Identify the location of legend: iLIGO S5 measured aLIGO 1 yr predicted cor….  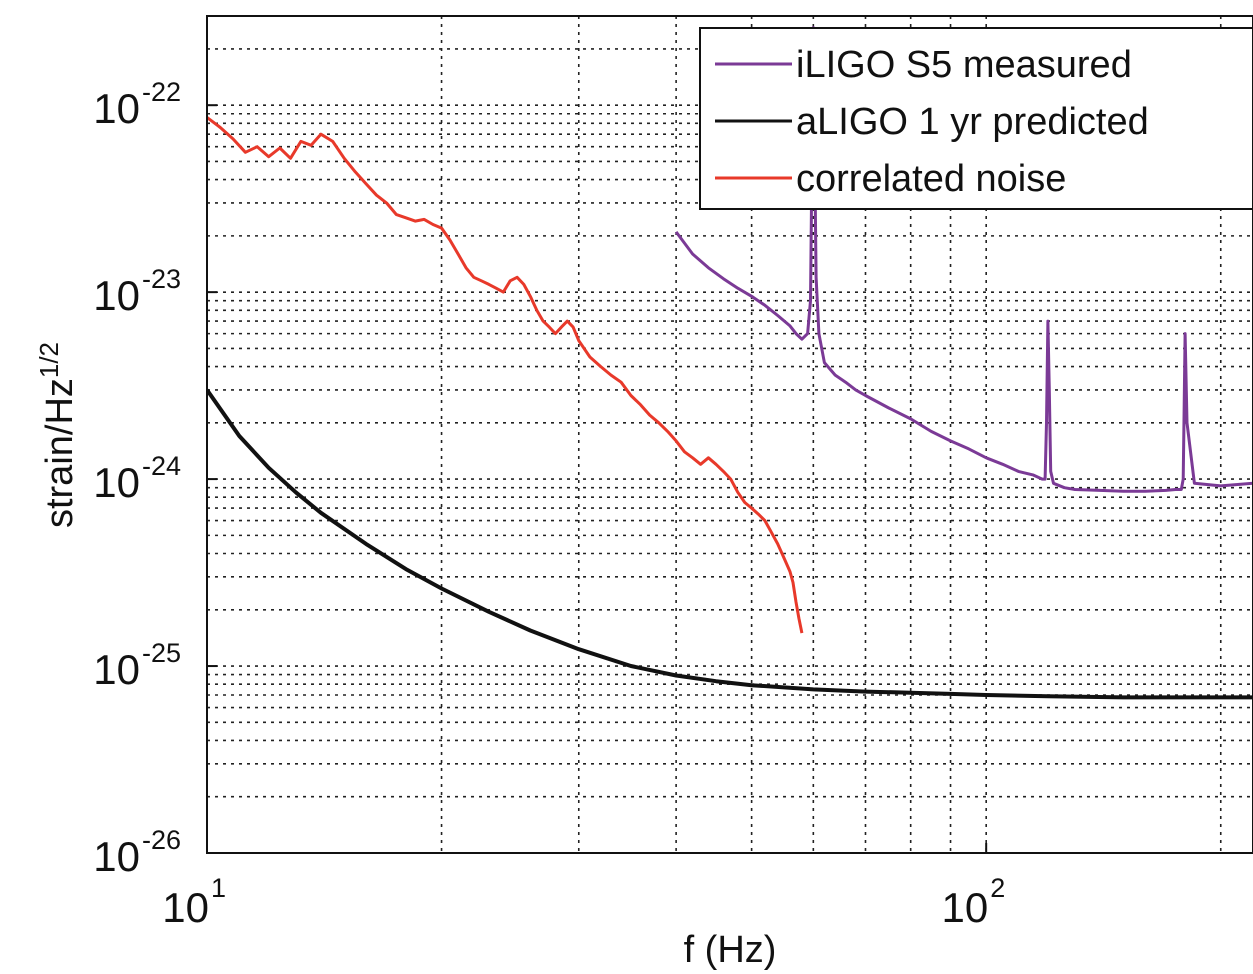
(976, 118).